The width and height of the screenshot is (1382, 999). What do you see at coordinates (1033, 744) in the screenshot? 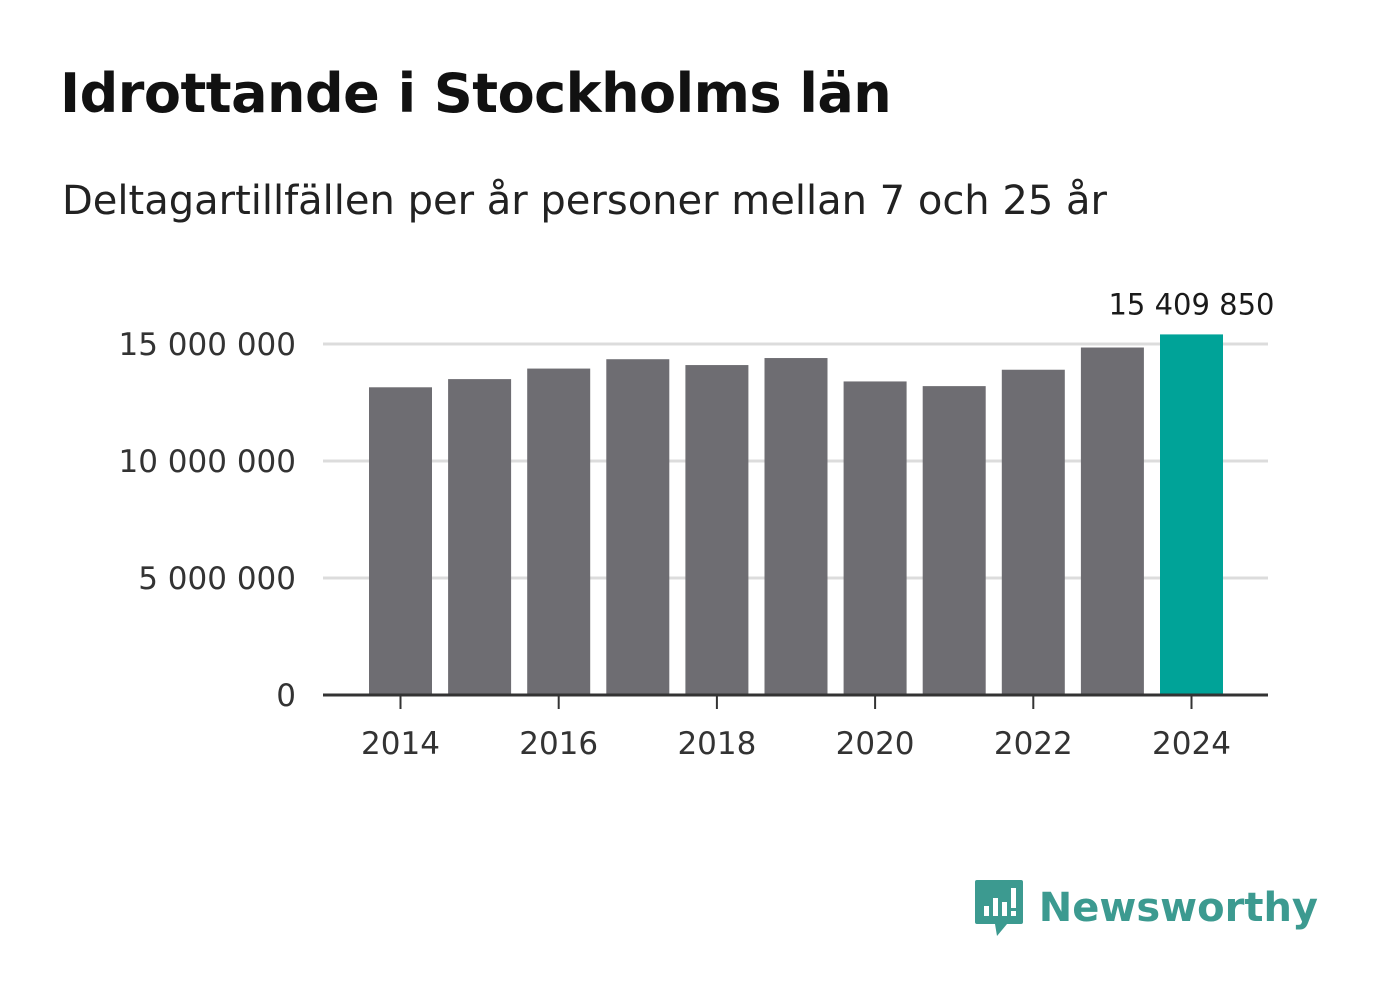
I see `x-tick-label: 2022` at bounding box center [1033, 744].